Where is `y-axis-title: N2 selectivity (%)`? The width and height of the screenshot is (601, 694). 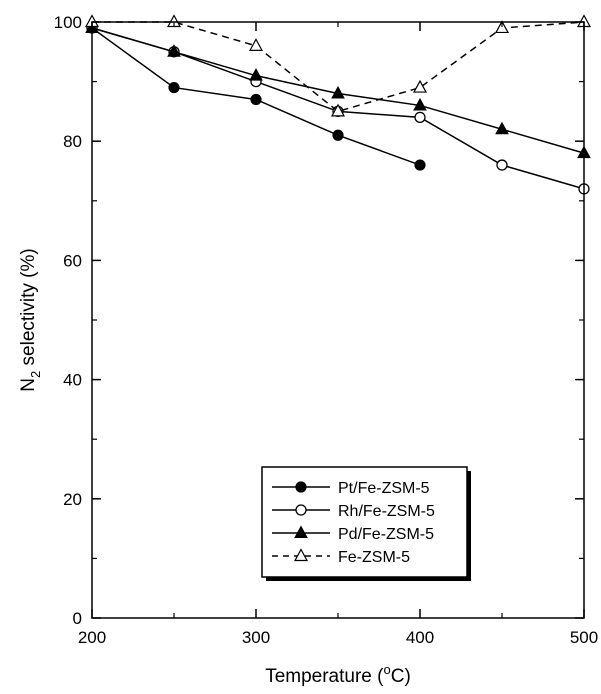 y-axis-title: N2 selectivity (%) is located at coordinates (30, 319).